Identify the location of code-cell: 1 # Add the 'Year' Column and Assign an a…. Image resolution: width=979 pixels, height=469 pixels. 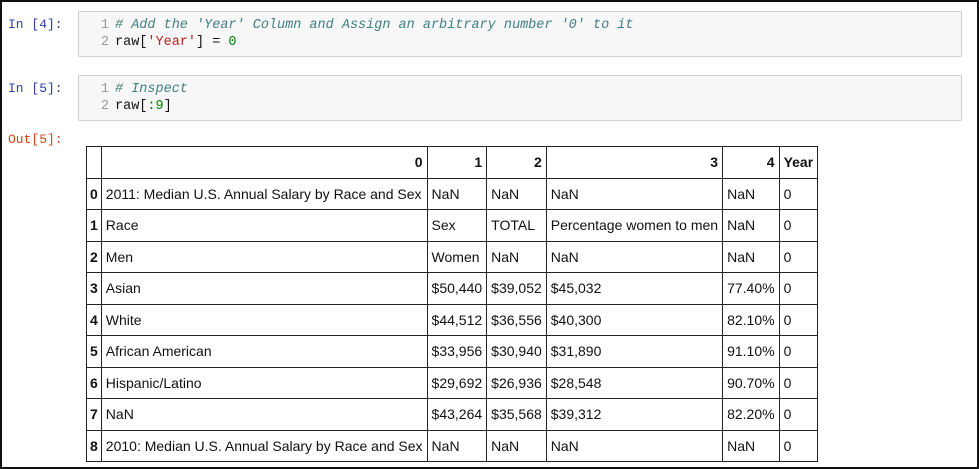
(520, 34).